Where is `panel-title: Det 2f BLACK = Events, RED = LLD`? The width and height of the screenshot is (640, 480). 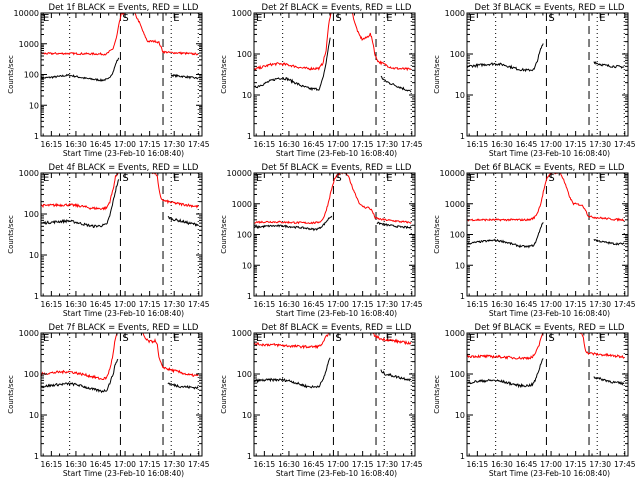 panel-title: Det 2f BLACK = Events, RED = LLD is located at coordinates (337, 8).